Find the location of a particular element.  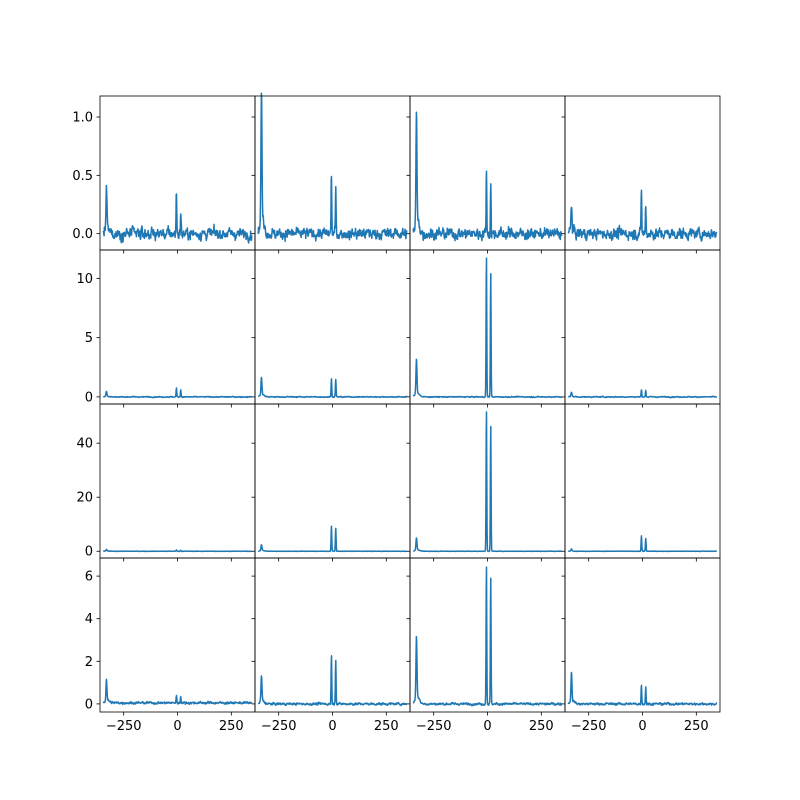

subplot-r4-c3: −250 0 250 is located at coordinates (486, 645).